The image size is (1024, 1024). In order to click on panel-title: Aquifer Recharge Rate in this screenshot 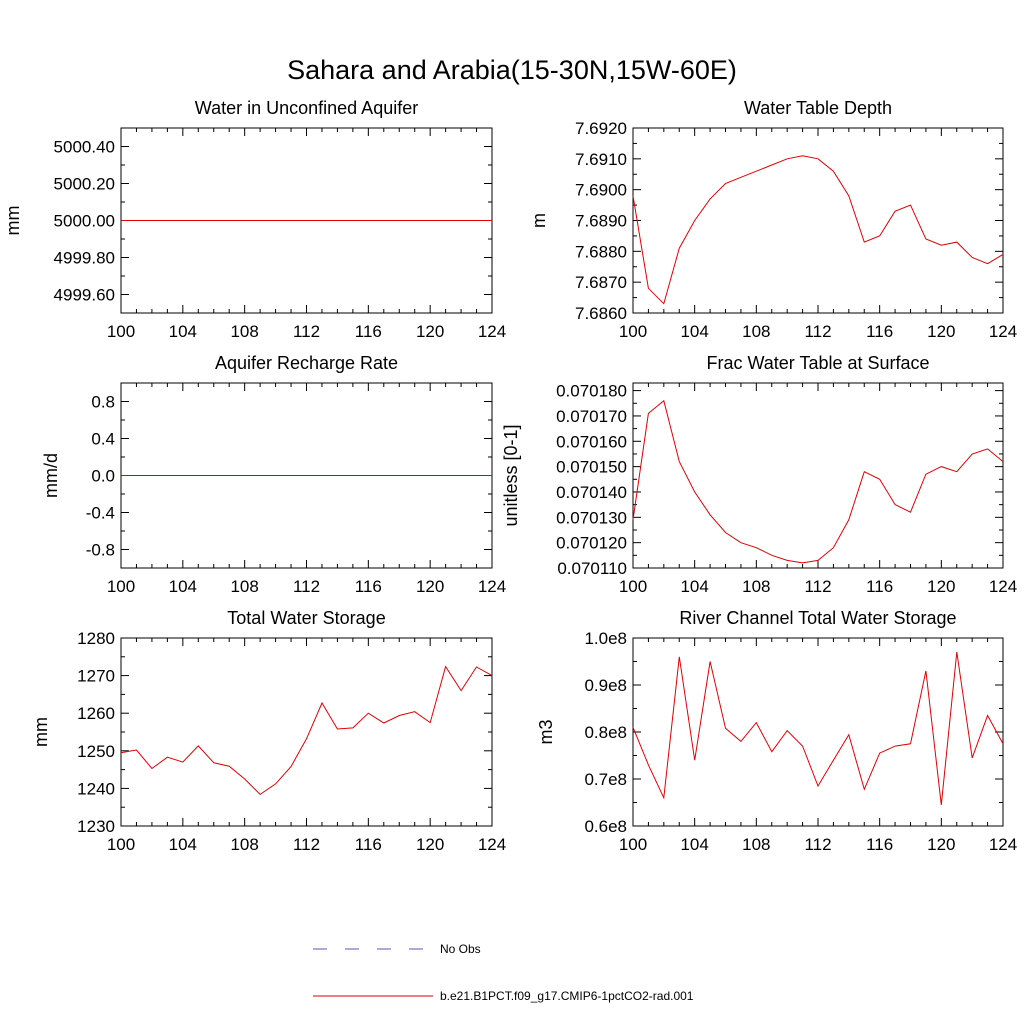, I will do `click(306, 363)`.